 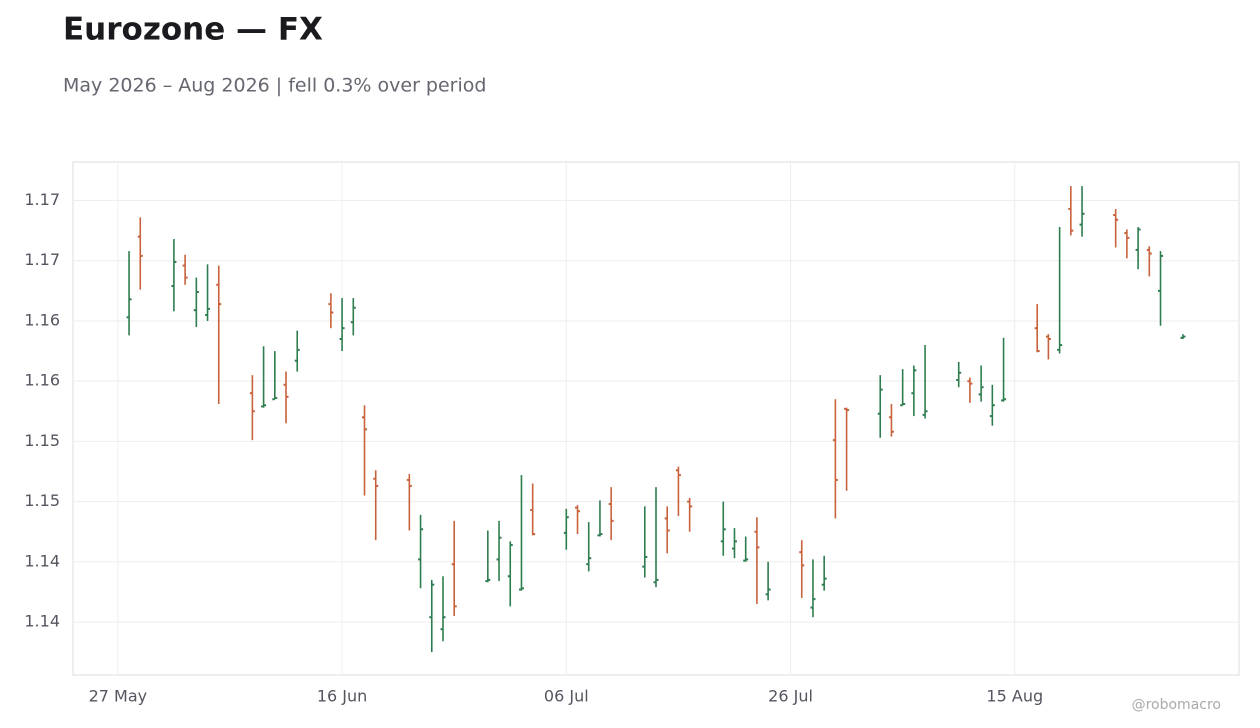 What do you see at coordinates (118, 696) in the screenshot?
I see `x-tick-label: 27 May` at bounding box center [118, 696].